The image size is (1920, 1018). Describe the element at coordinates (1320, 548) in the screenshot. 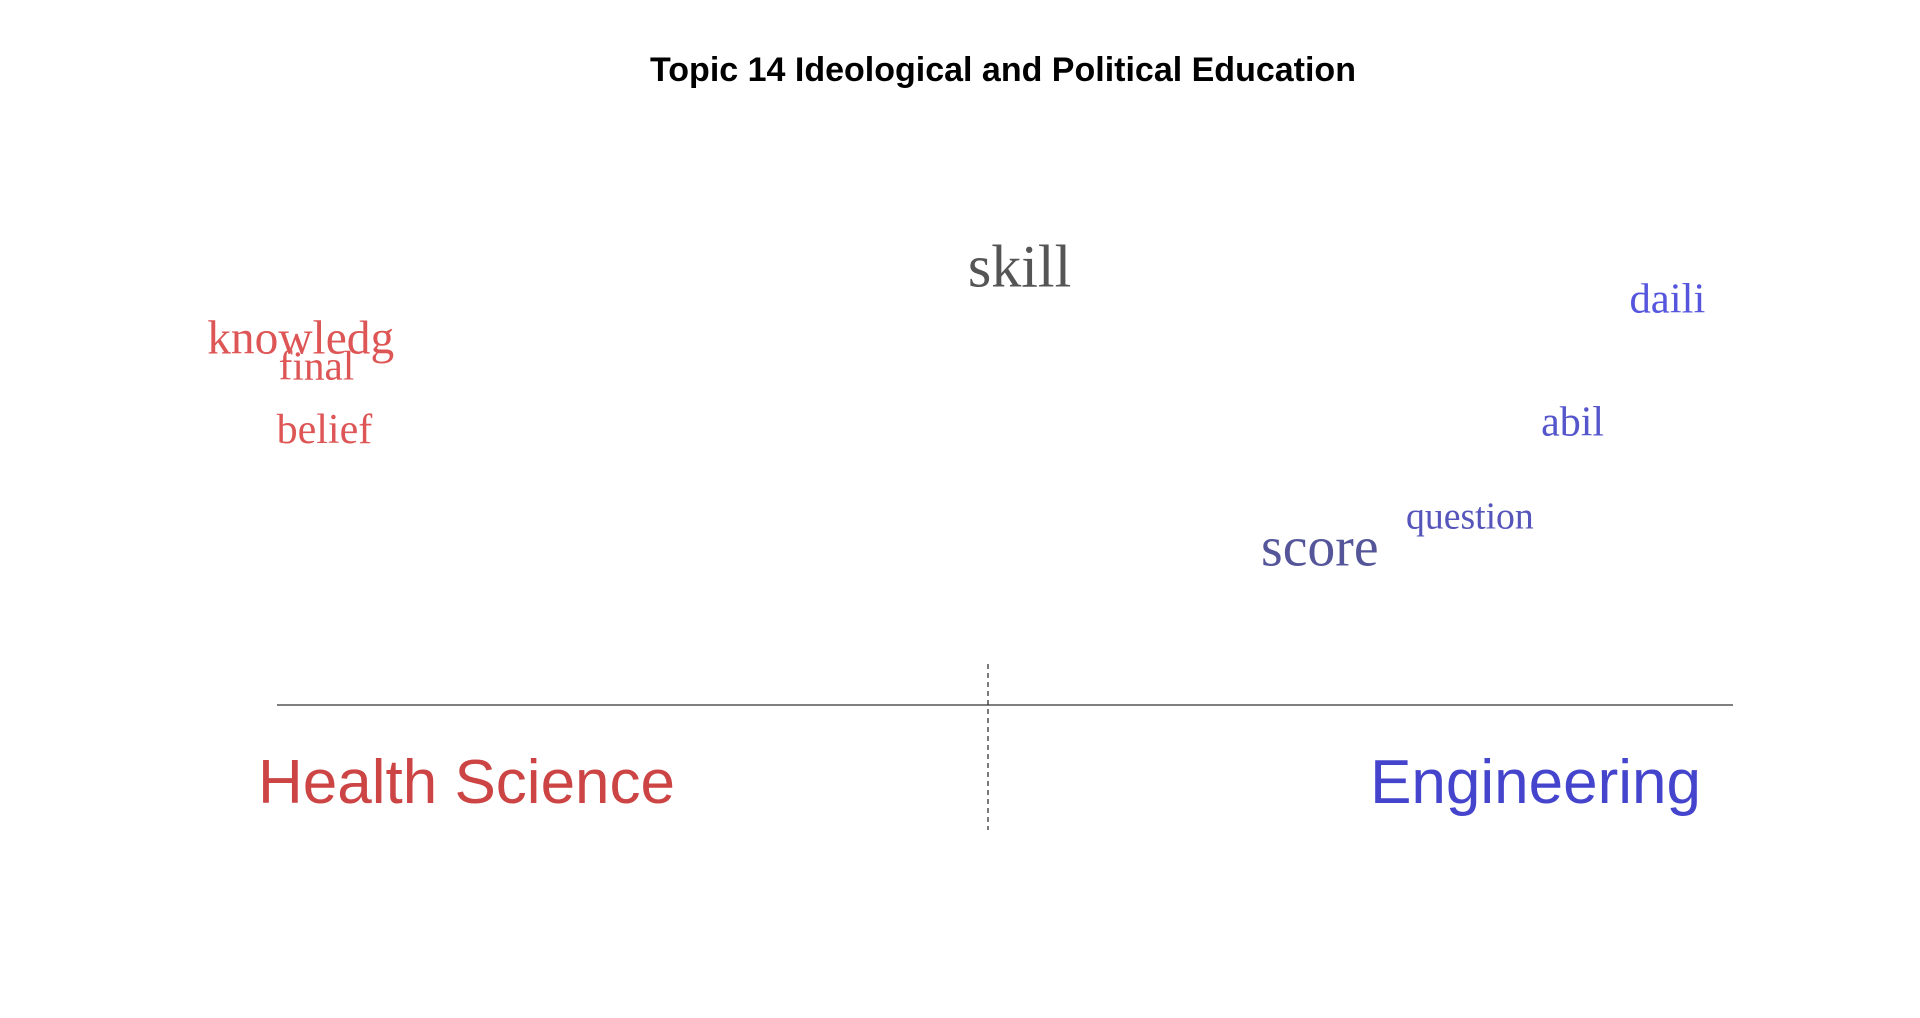

I see `word-score: score` at that location.